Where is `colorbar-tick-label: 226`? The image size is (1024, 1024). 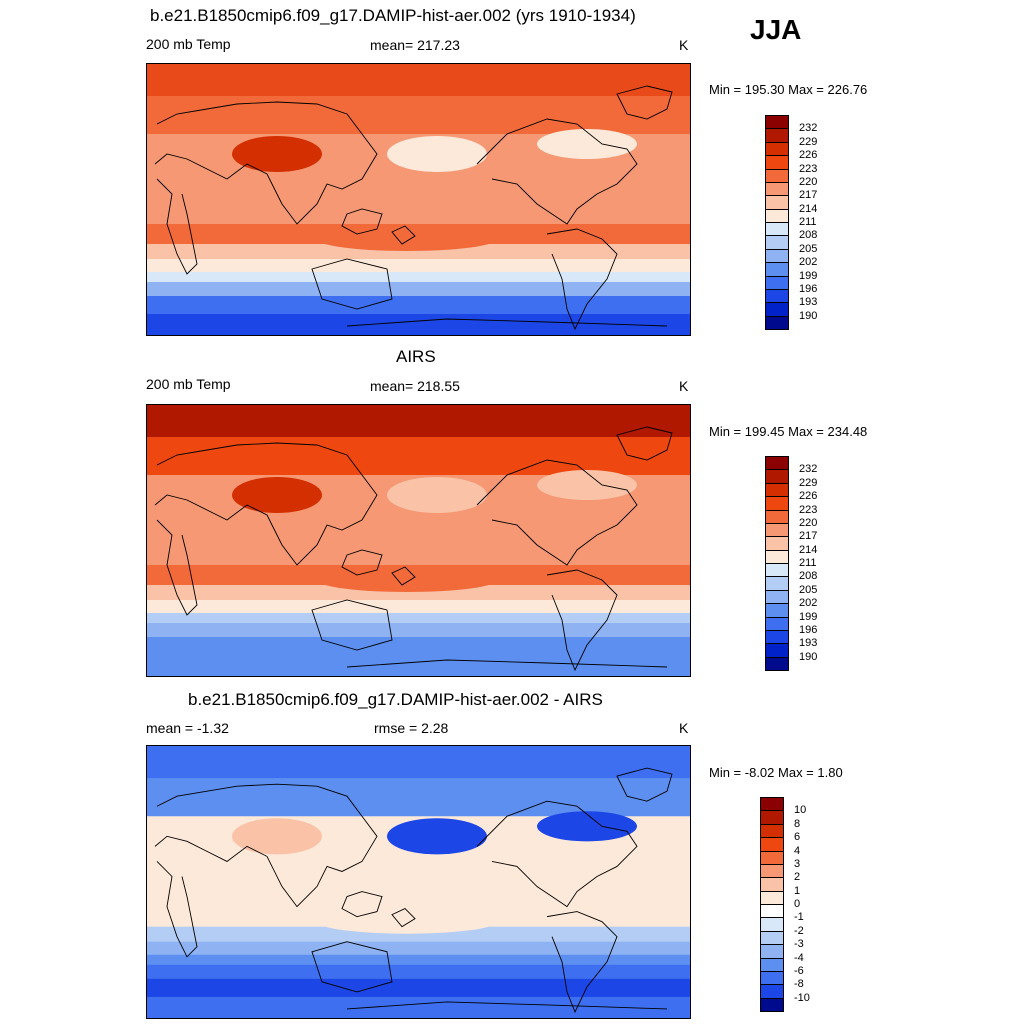
colorbar-tick-label: 226 is located at coordinates (808, 155).